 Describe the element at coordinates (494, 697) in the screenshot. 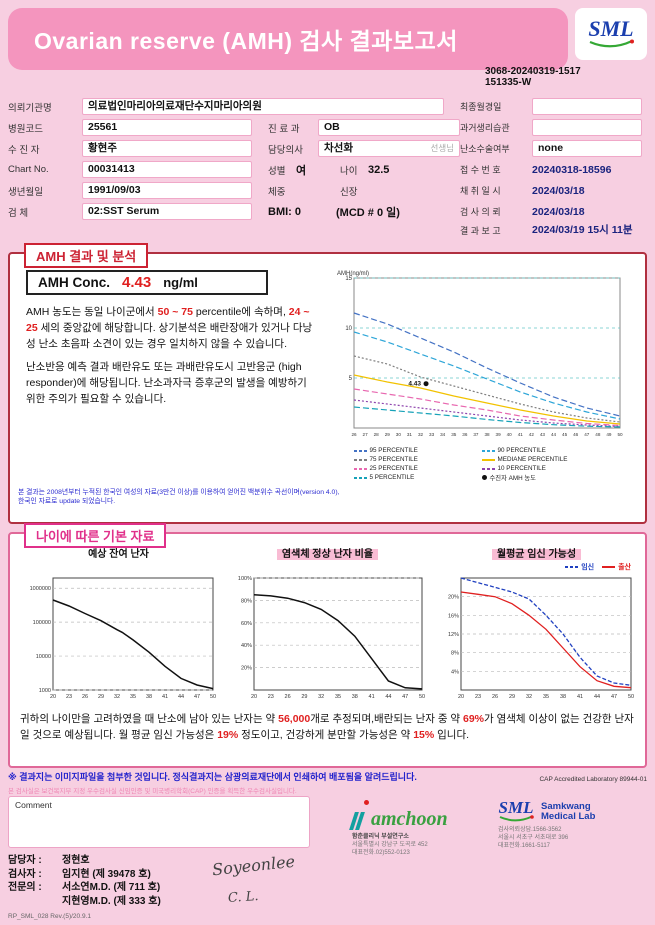

I see `svg-text: 26` at that location.